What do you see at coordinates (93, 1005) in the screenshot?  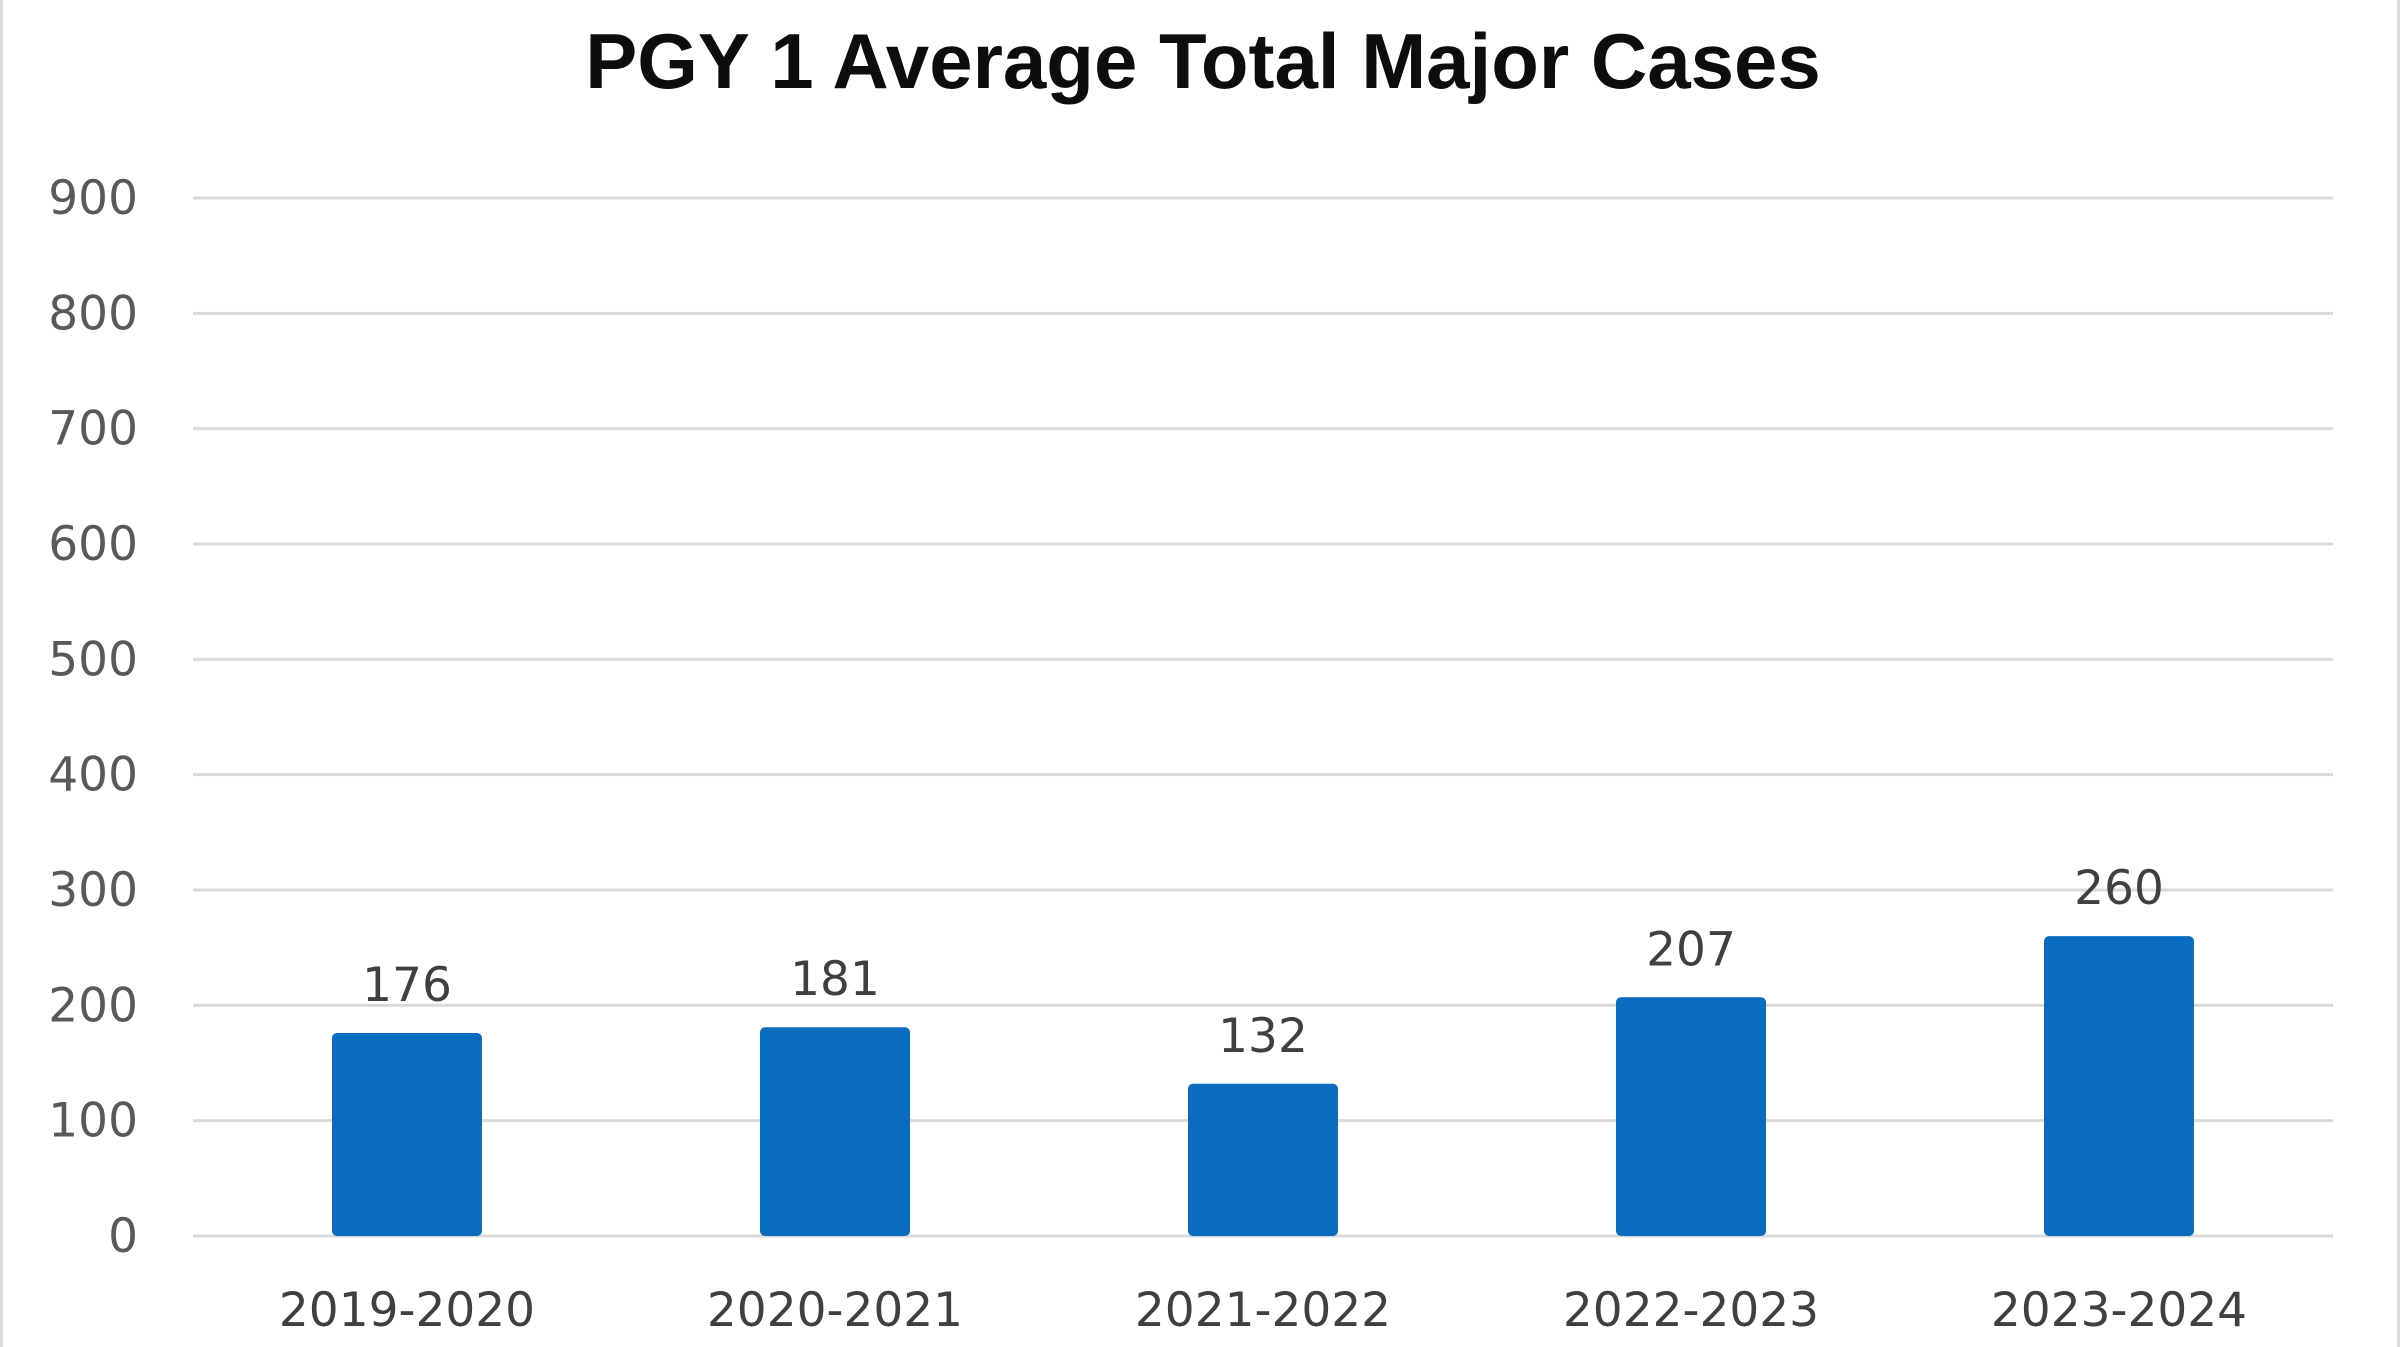 I see `y-tick-label: 200` at bounding box center [93, 1005].